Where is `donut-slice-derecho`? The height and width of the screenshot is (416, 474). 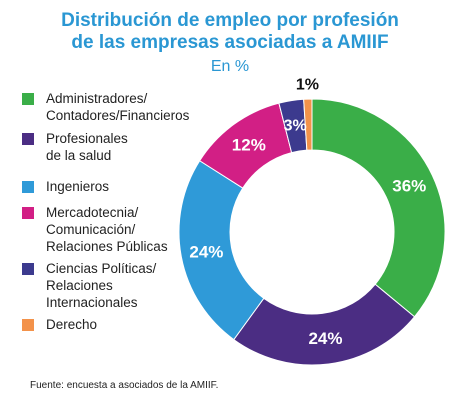 donut-slice-derecho is located at coordinates (308, 124).